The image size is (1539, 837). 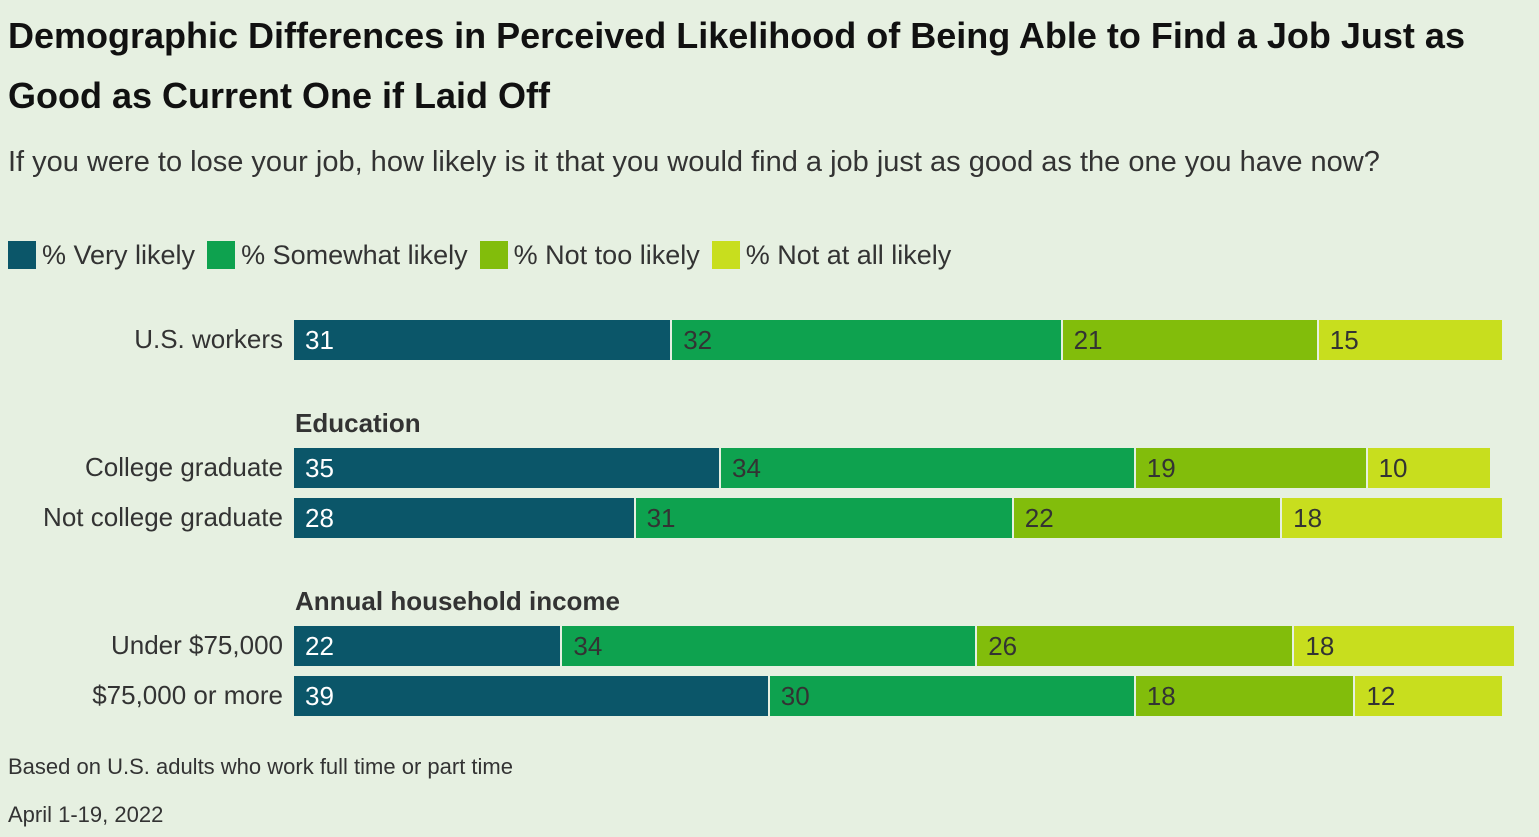 I want to click on legend-swatch-very-likely, so click(x=22, y=255).